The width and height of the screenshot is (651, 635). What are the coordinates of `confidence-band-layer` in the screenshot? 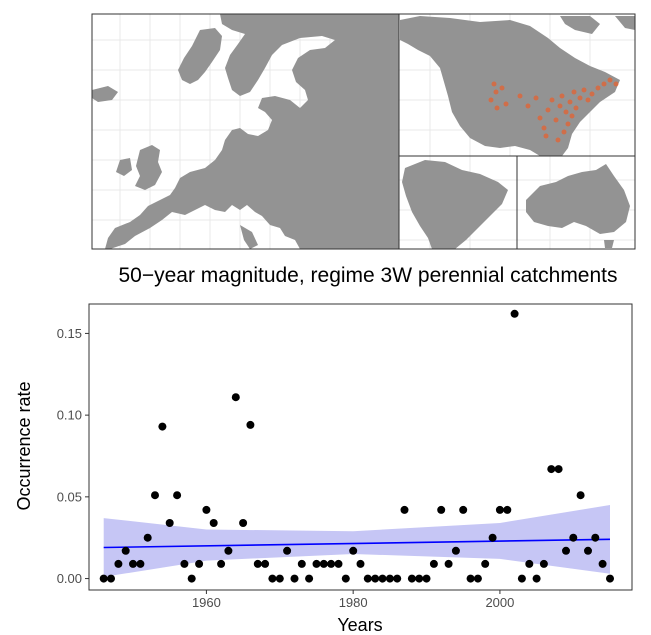 It's located at (356, 541).